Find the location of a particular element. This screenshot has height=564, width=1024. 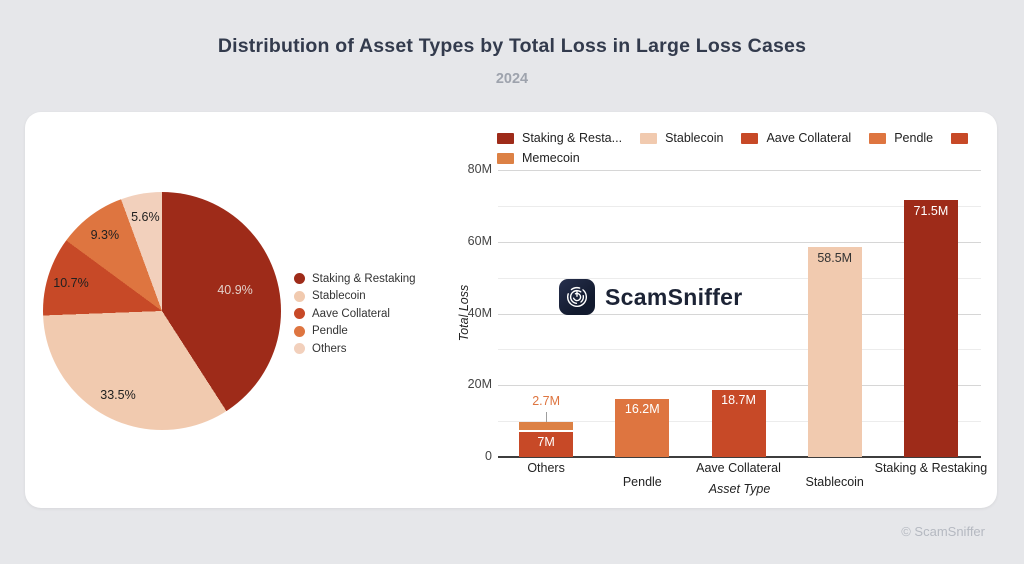

x-axis-line is located at coordinates (739, 457).